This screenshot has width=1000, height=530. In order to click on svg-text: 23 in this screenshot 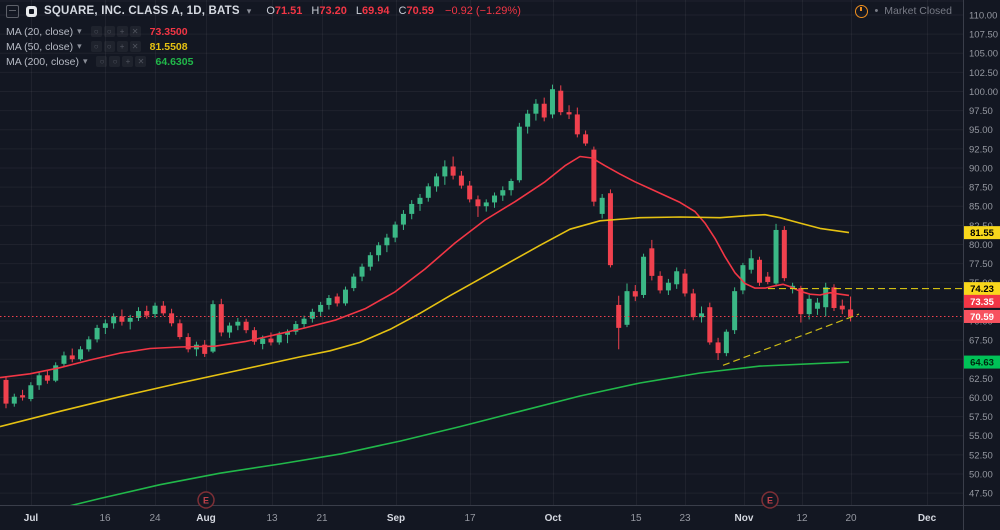, I will do `click(685, 518)`.